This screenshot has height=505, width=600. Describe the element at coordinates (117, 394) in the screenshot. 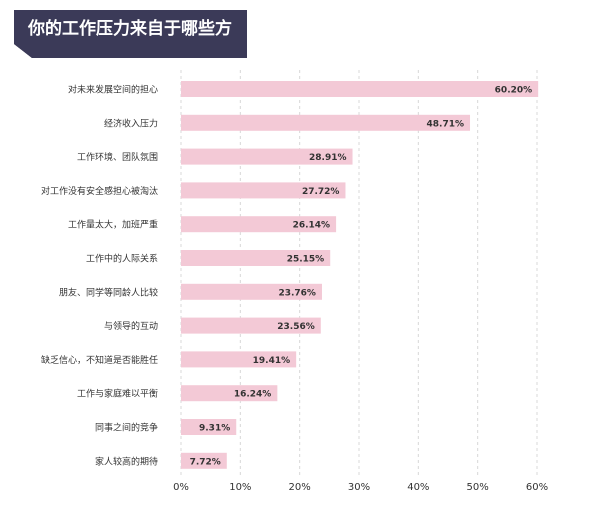

I see `category-label: 工作与家庭难以平衡` at that location.